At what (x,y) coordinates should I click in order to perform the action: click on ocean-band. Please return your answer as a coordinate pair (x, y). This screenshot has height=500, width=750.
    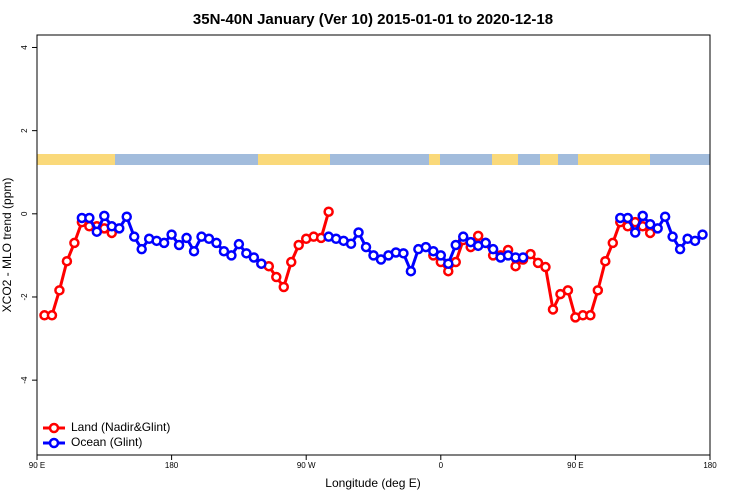
    Looking at the image, I should click on (373, 159).